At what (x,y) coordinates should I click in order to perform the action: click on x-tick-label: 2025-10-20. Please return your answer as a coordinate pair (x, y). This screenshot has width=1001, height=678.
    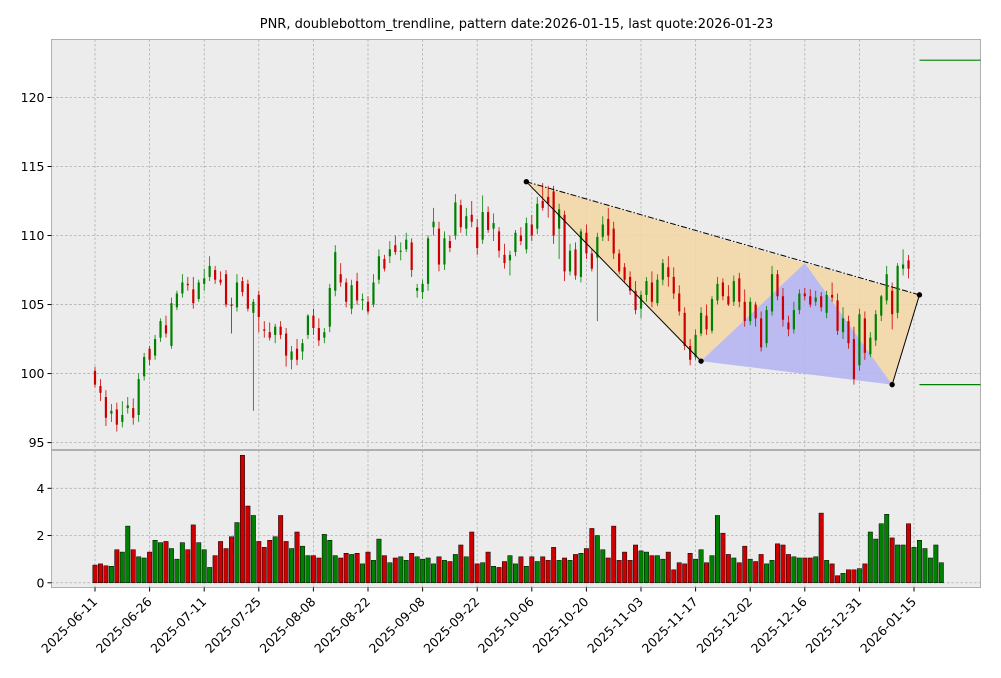
    Looking at the image, I should click on (561, 625).